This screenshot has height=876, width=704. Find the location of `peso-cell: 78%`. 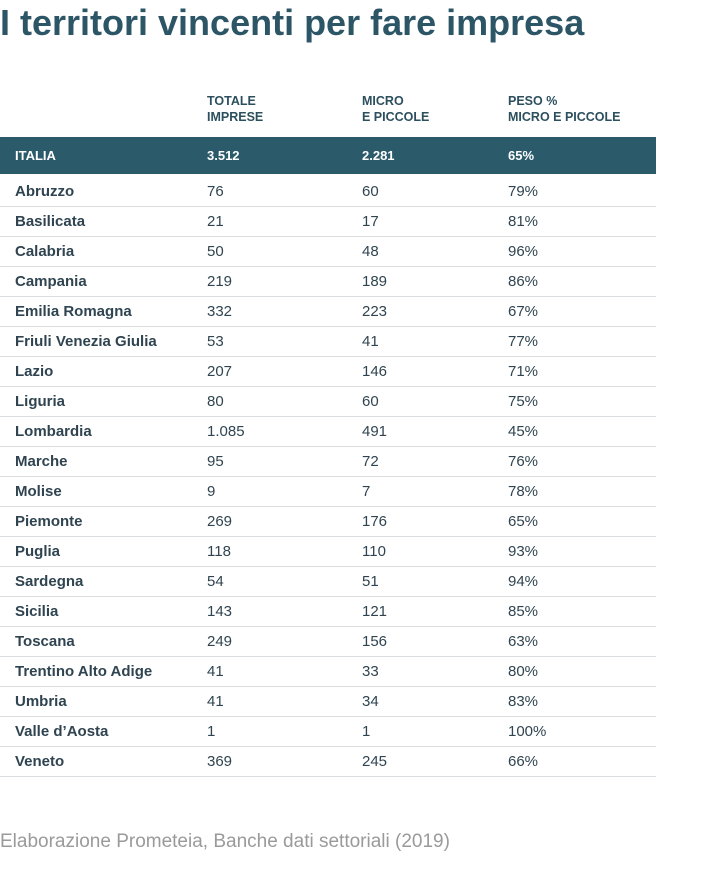

peso-cell: 78% is located at coordinates (523, 491).